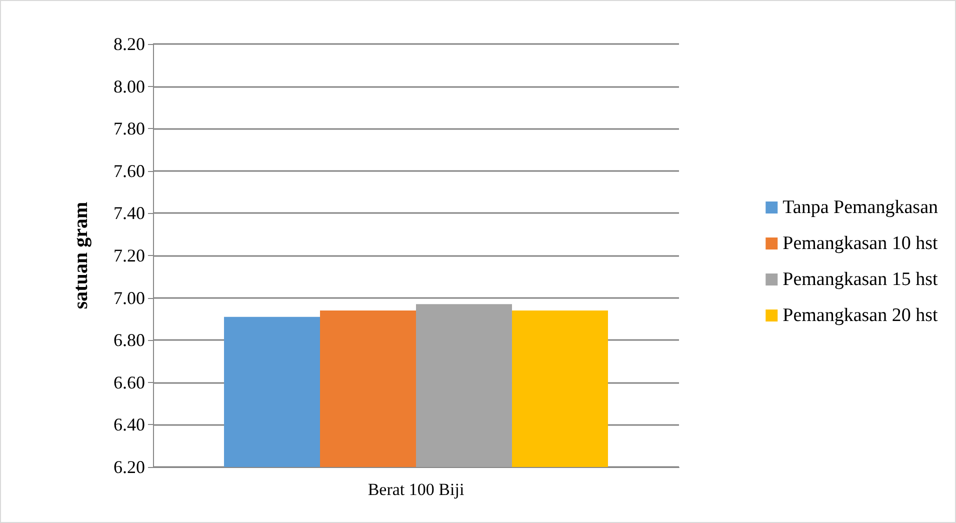  What do you see at coordinates (416, 489) in the screenshot?
I see `x-tick-label: Berat 100 Biji` at bounding box center [416, 489].